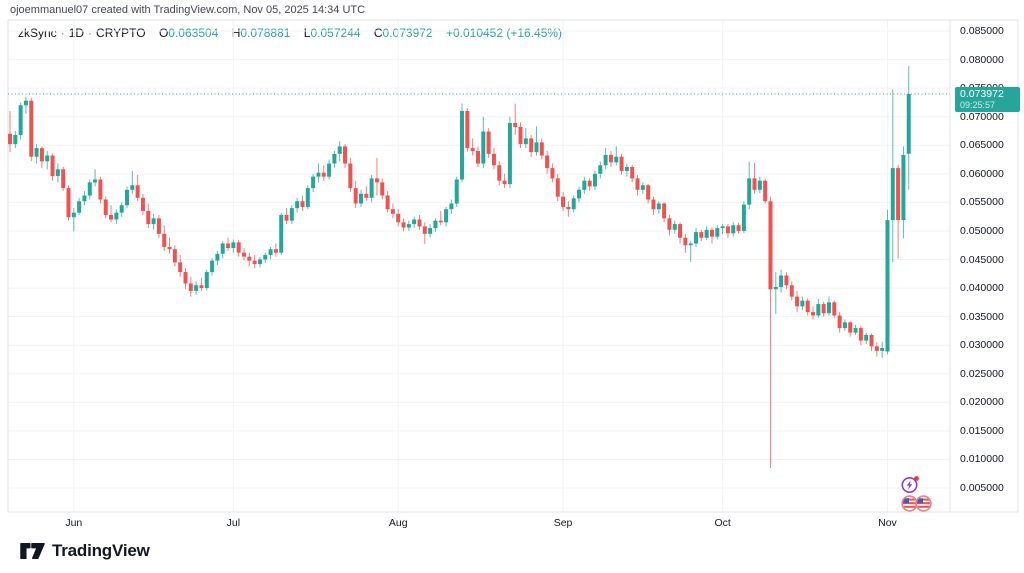 Image resolution: width=1024 pixels, height=573 pixels. Describe the element at coordinates (261, 33) in the screenshot. I see `ohlc-high: H0.078881` at that location.